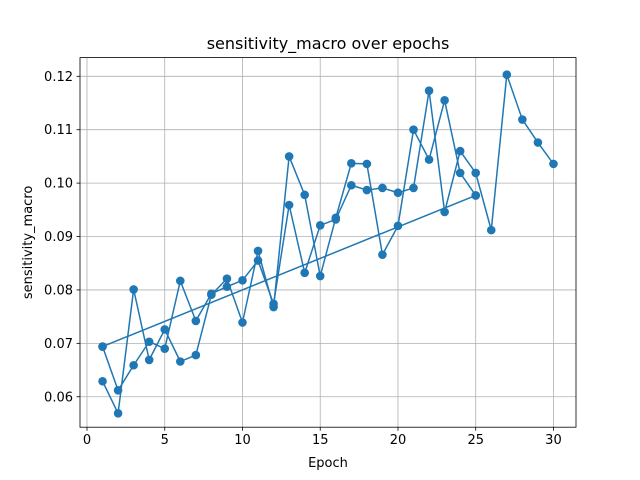 The height and width of the screenshot is (480, 640). What do you see at coordinates (475, 440) in the screenshot?
I see `x-tick-label: 25` at bounding box center [475, 440].